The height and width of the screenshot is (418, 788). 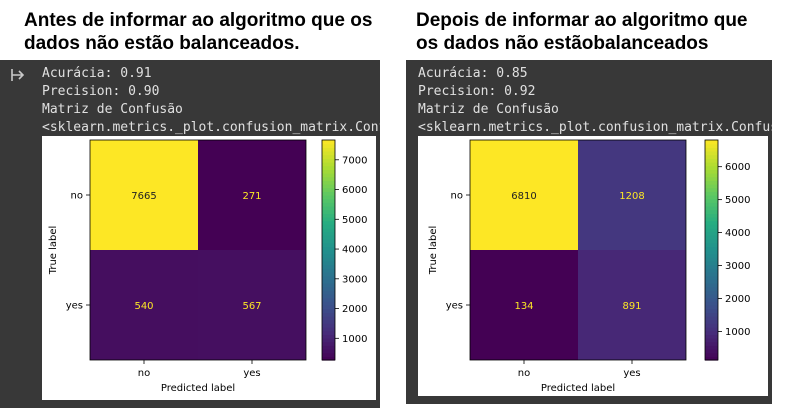 What do you see at coordinates (74, 306) in the screenshot?
I see `y-tick-label: yes` at bounding box center [74, 306].